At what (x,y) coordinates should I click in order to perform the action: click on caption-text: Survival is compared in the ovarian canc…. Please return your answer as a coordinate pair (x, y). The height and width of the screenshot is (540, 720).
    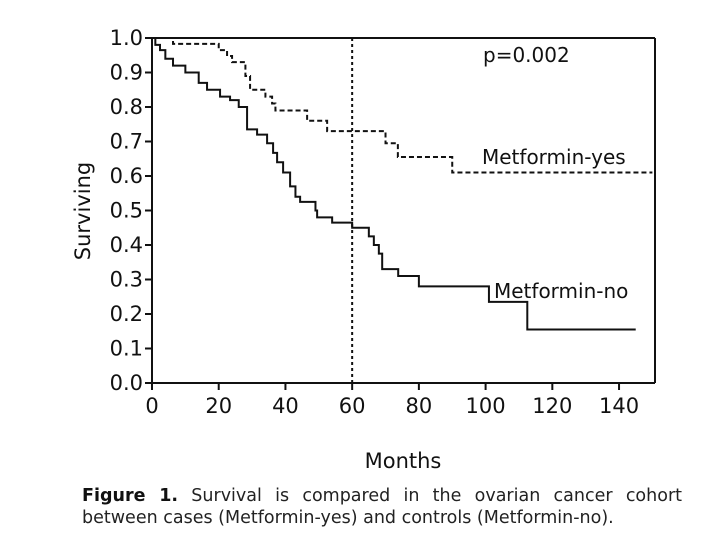
    Looking at the image, I should click on (382, 507).